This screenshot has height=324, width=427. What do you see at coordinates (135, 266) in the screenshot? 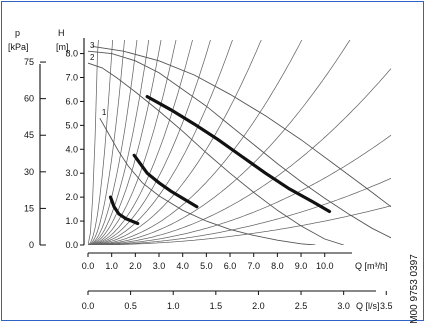
I see `q-m3h-axis-tick-label: 2.0` at bounding box center [135, 266].